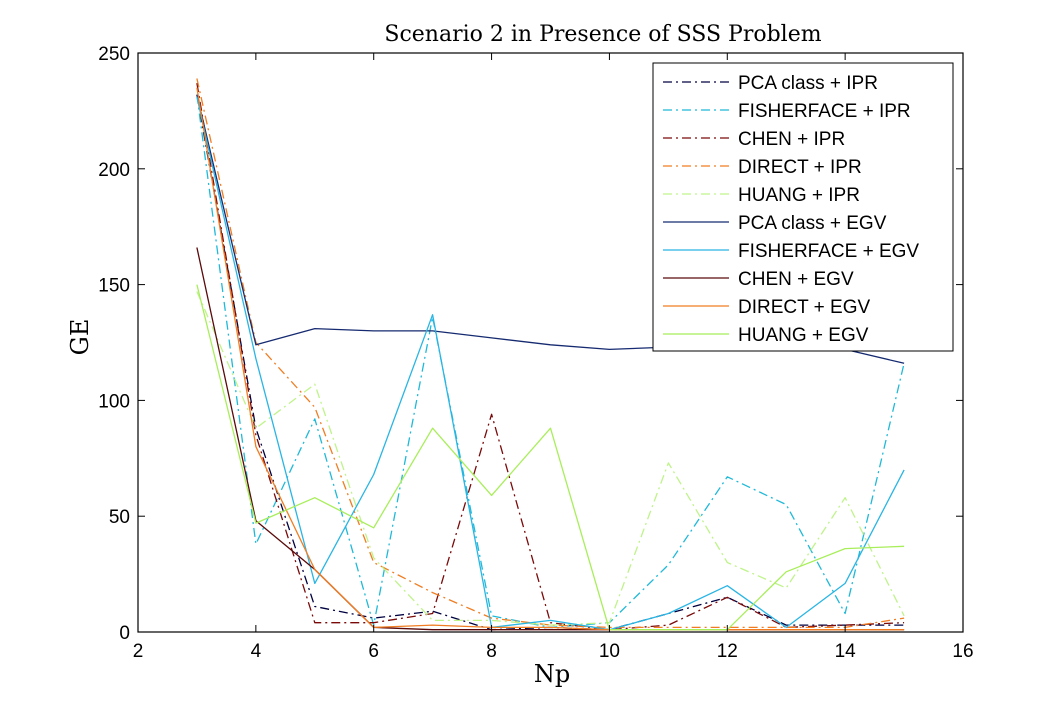 This screenshot has height=710, width=1064. I want to click on x-tick-label: 16, so click(962, 651).